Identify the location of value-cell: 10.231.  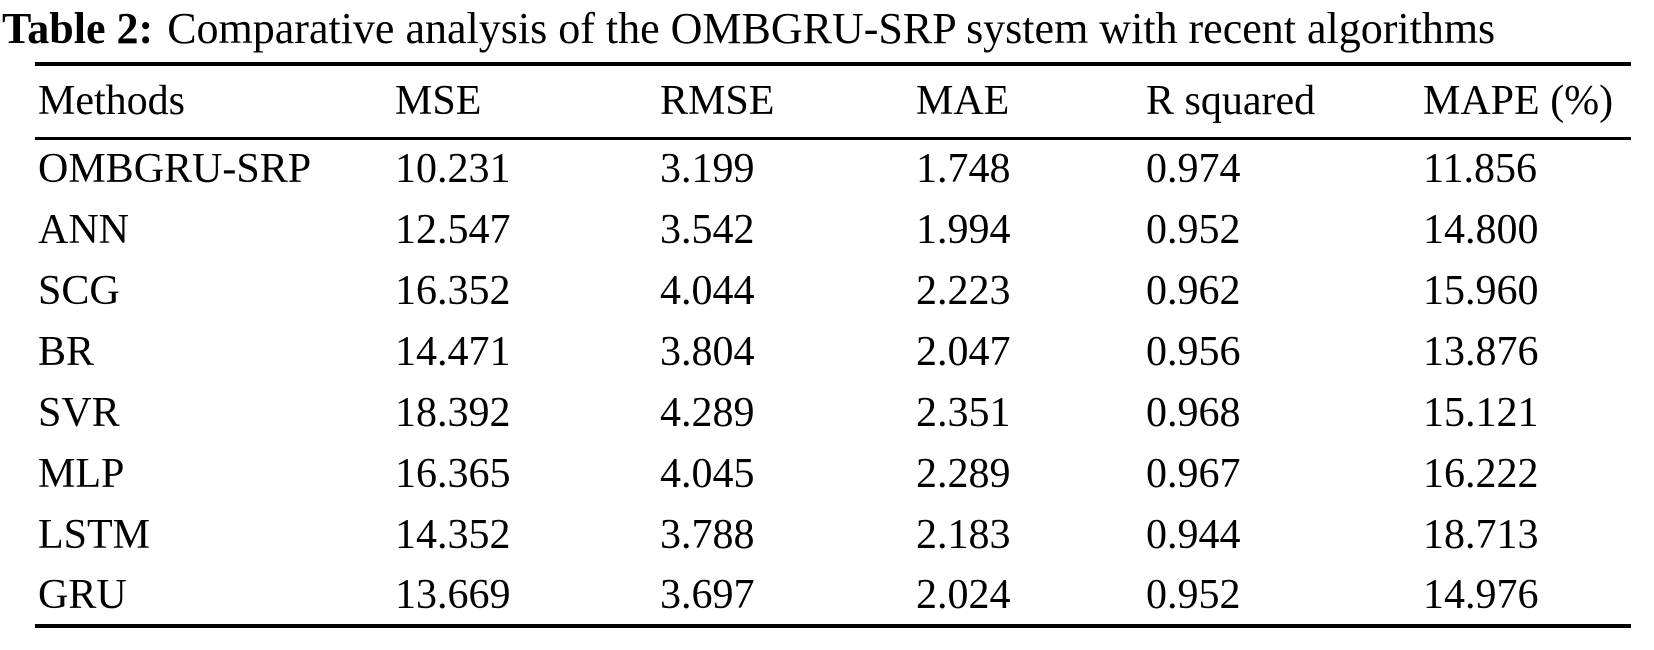
(453, 169).